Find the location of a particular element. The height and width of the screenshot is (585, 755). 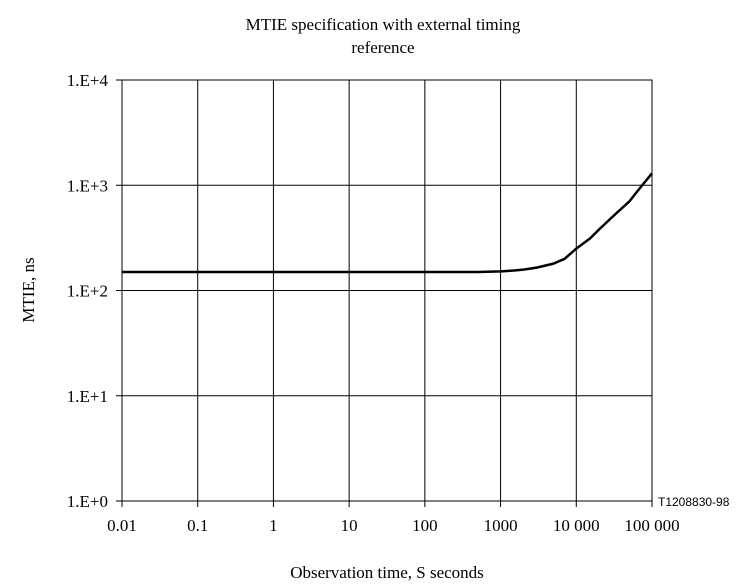

chart-title-line2: reference is located at coordinates (382, 47).